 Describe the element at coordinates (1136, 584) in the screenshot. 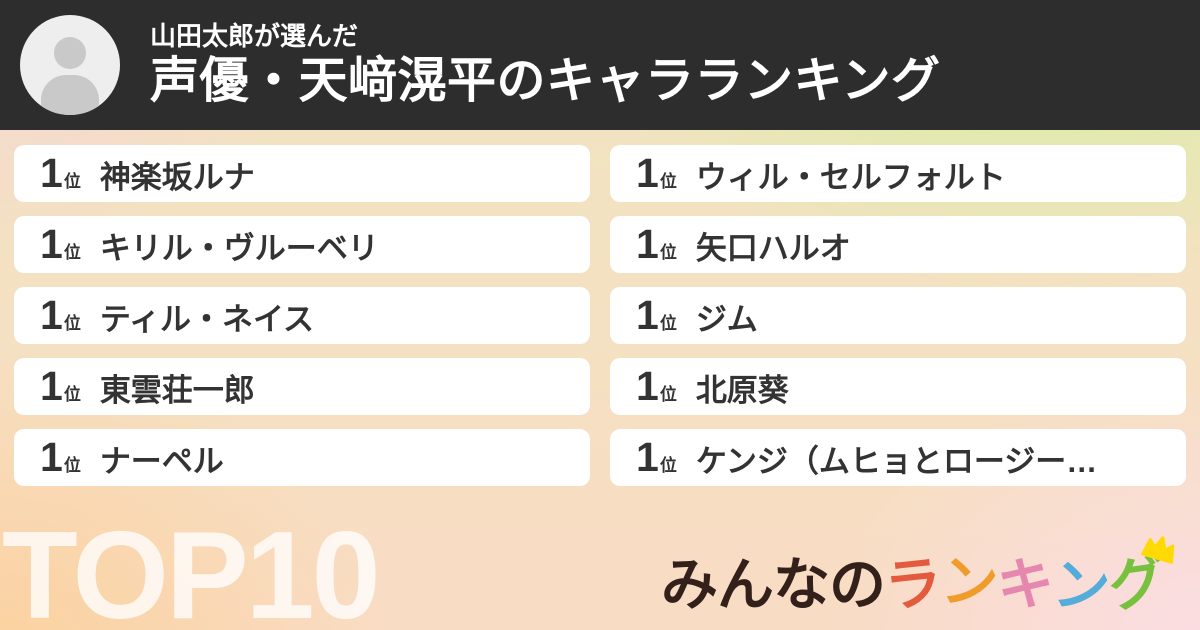

I see `logo-char: グ` at that location.